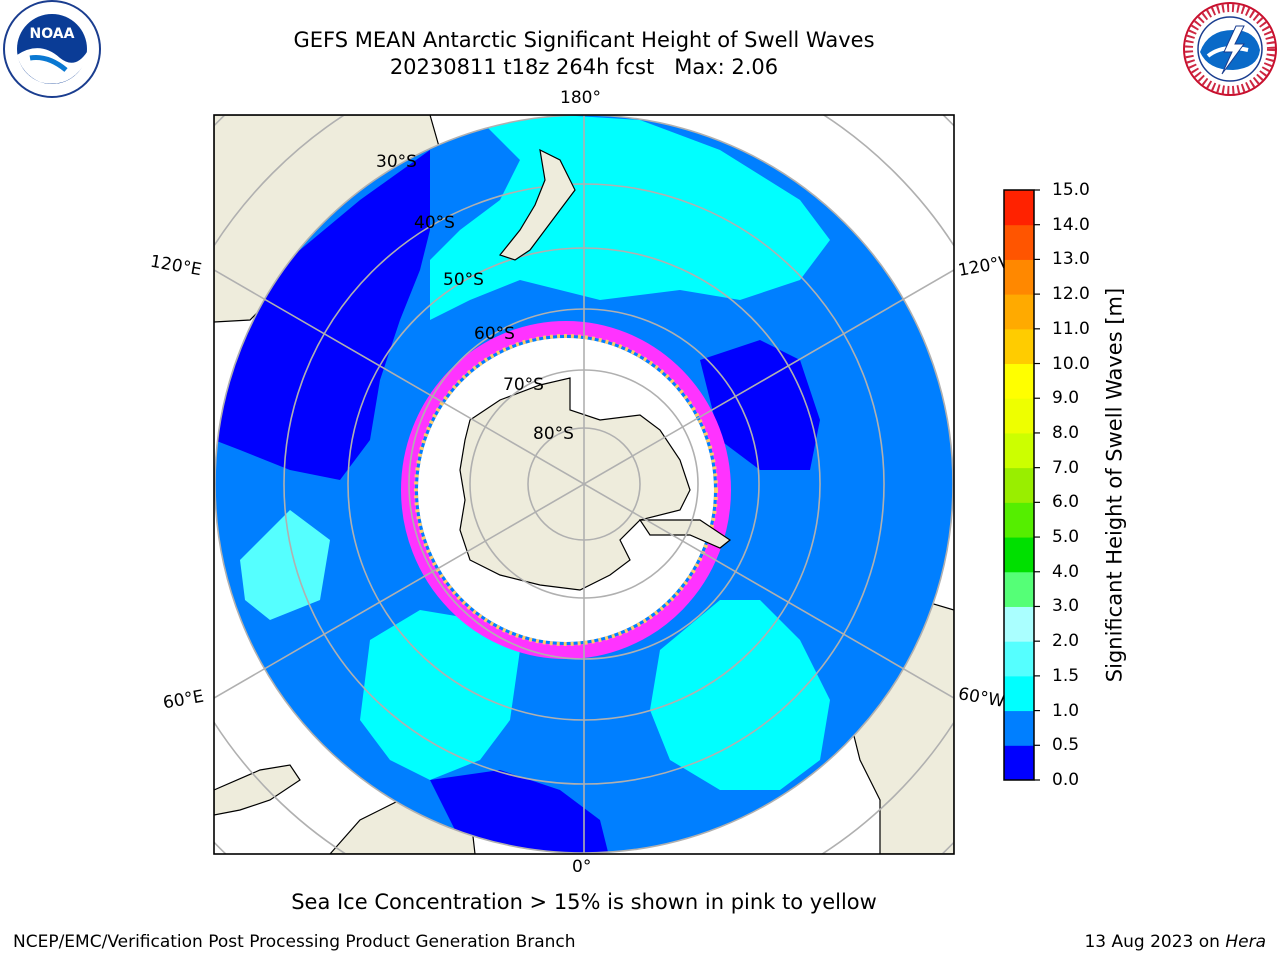 The height and width of the screenshot is (960, 1280). I want to click on colorbar-tick-label: 9.0, so click(1066, 398).